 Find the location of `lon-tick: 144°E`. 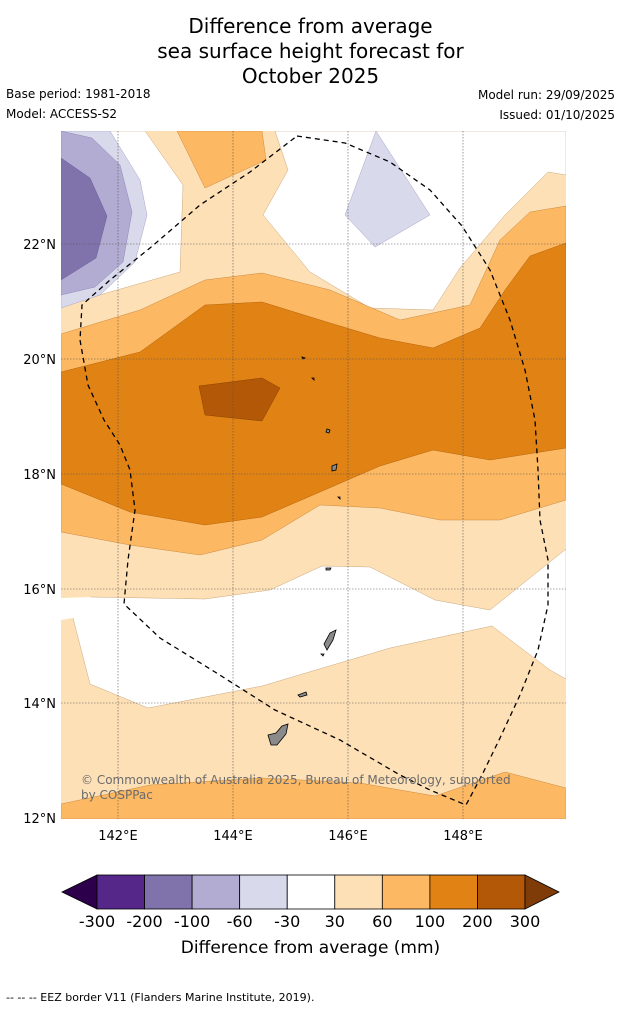

lon-tick: 144°E is located at coordinates (233, 836).